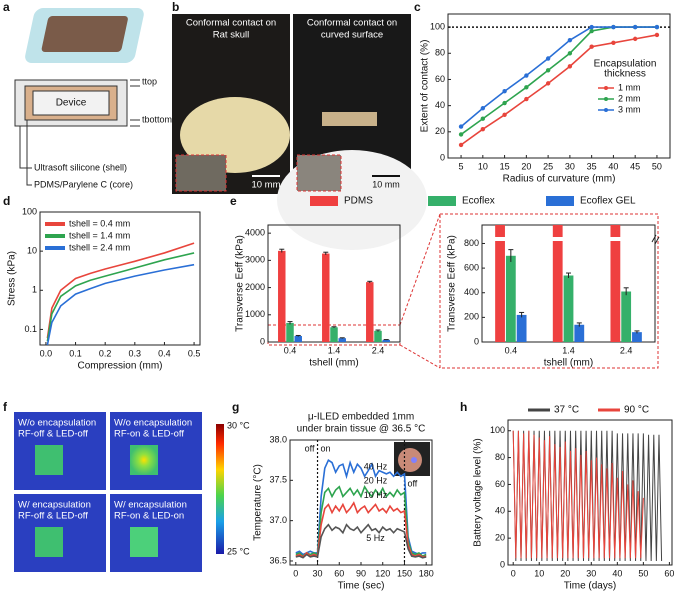  What do you see at coordinates (149, 434) in the screenshot?
I see `image-caption: RF-on & LED-off` at bounding box center [149, 434].